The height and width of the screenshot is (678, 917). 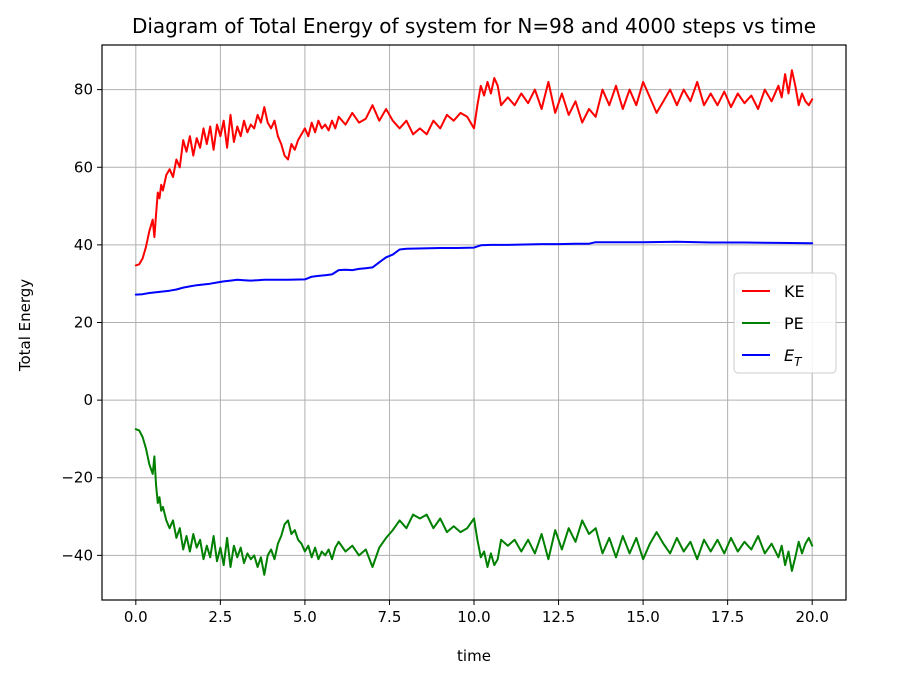 What do you see at coordinates (558, 617) in the screenshot?
I see `x-tick-label: 12.5` at bounding box center [558, 617].